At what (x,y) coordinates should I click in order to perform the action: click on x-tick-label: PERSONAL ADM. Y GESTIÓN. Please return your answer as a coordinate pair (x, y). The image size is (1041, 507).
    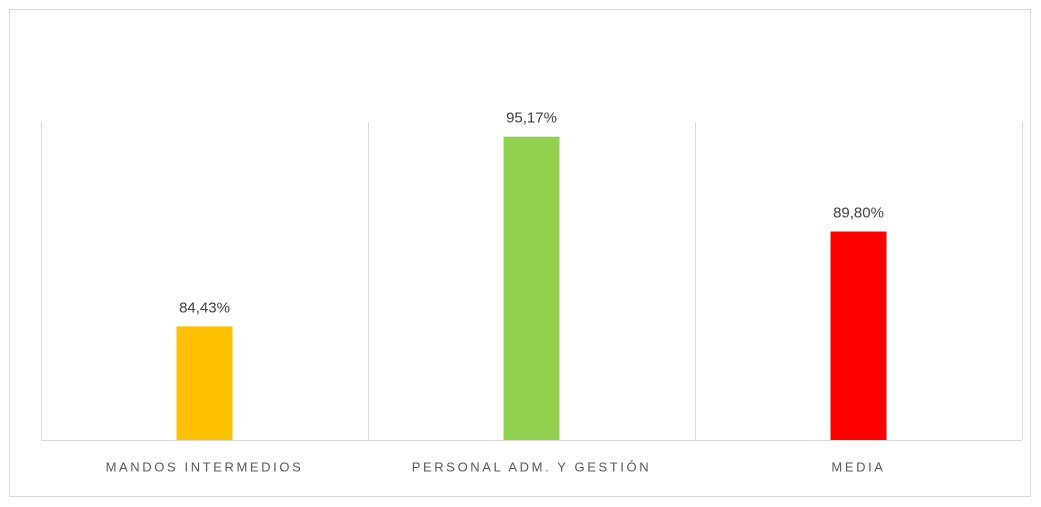
    Looking at the image, I should click on (531, 466).